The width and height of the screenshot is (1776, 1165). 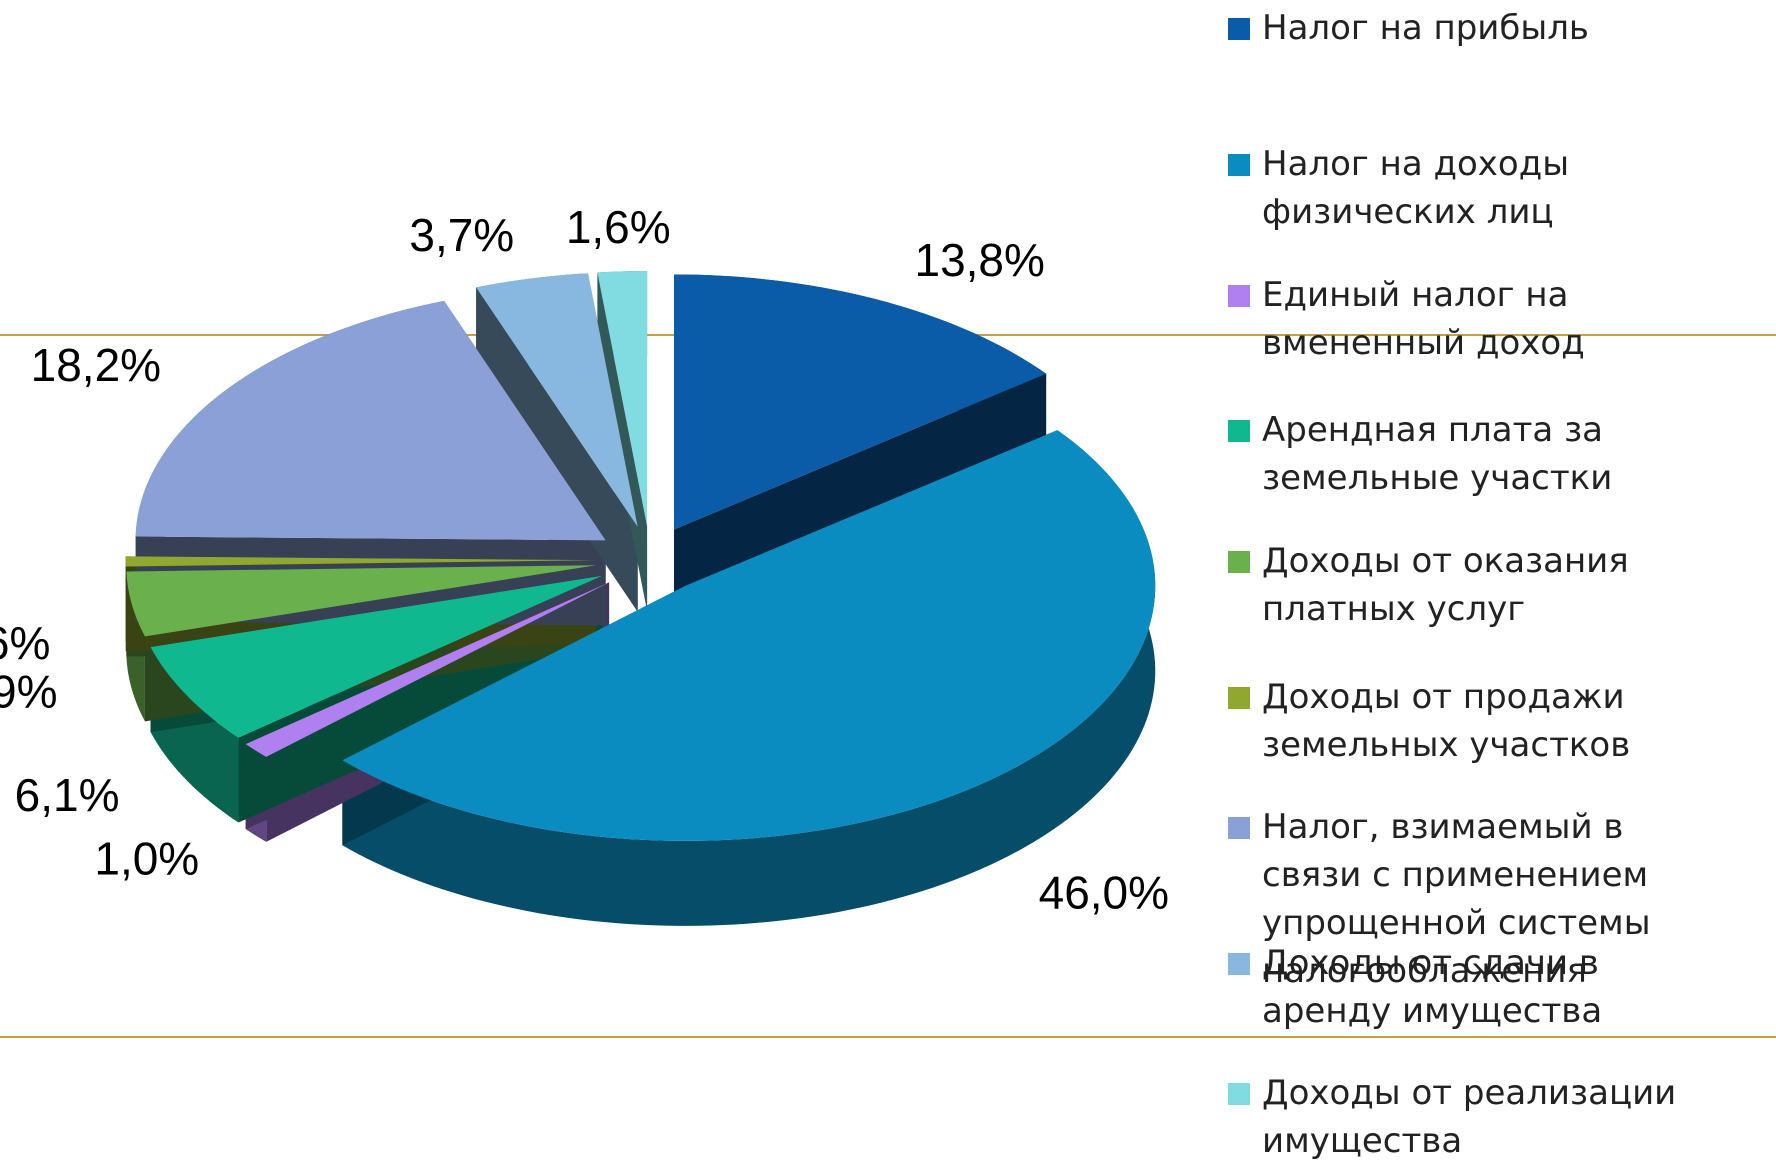 I want to click on legend-item: Налог на доходы физических лиц, so click(x=1478, y=188).